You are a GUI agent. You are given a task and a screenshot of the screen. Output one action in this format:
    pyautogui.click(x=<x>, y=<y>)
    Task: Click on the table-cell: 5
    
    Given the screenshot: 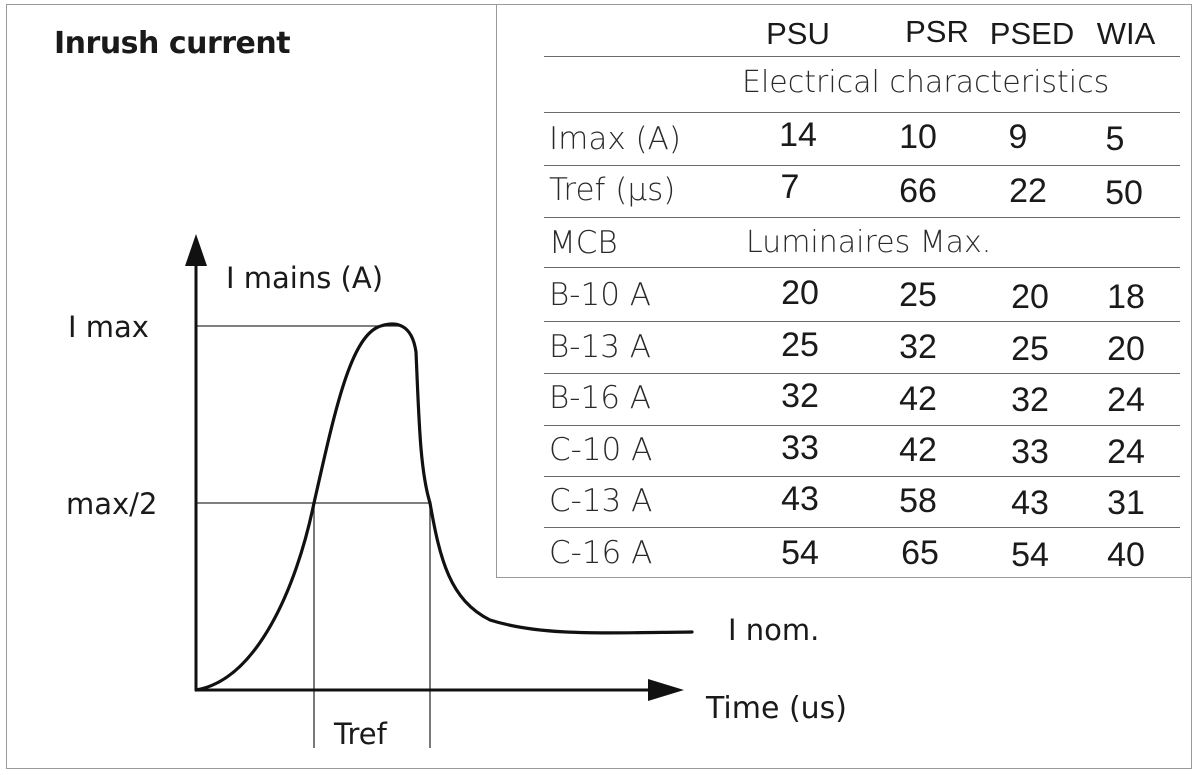 What is the action you would take?
    pyautogui.click(x=1115, y=139)
    